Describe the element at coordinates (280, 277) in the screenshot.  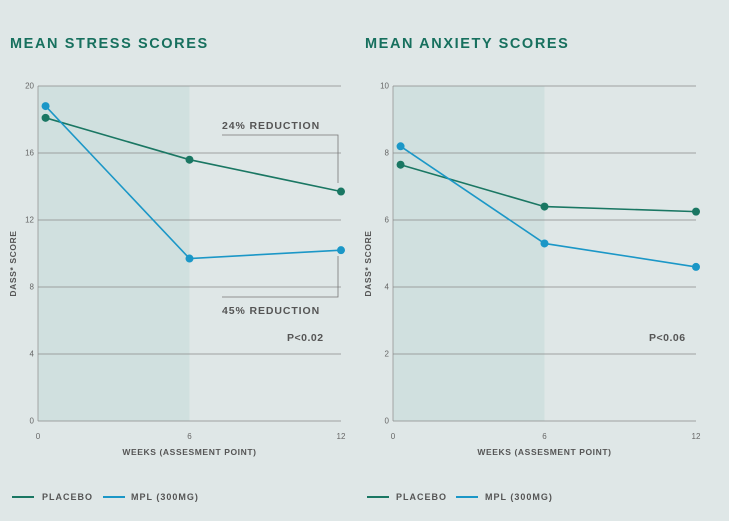
I see `c0-bottom-bracket` at that location.